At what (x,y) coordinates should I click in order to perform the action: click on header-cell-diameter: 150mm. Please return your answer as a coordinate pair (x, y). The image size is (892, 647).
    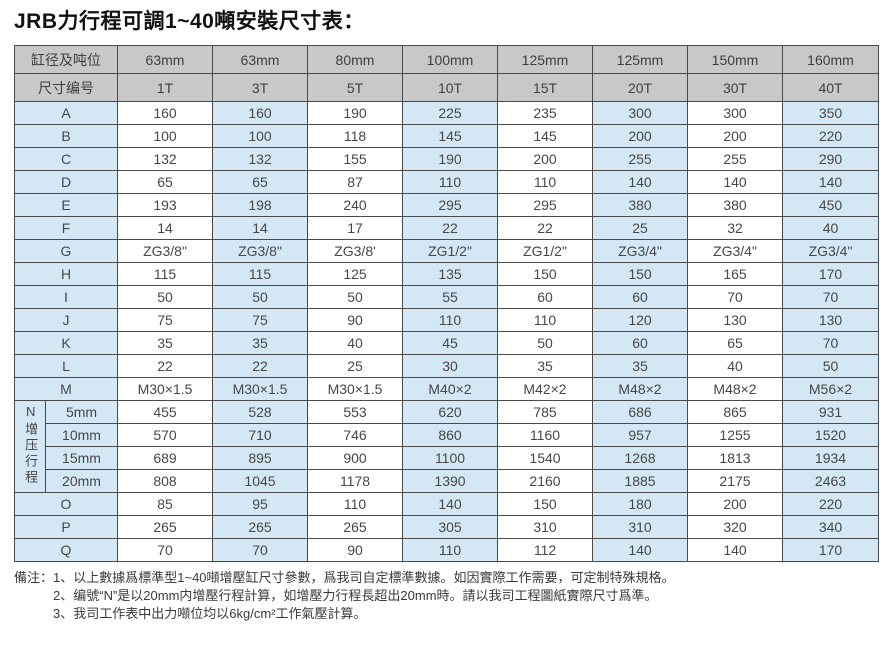
    Looking at the image, I should click on (735, 59).